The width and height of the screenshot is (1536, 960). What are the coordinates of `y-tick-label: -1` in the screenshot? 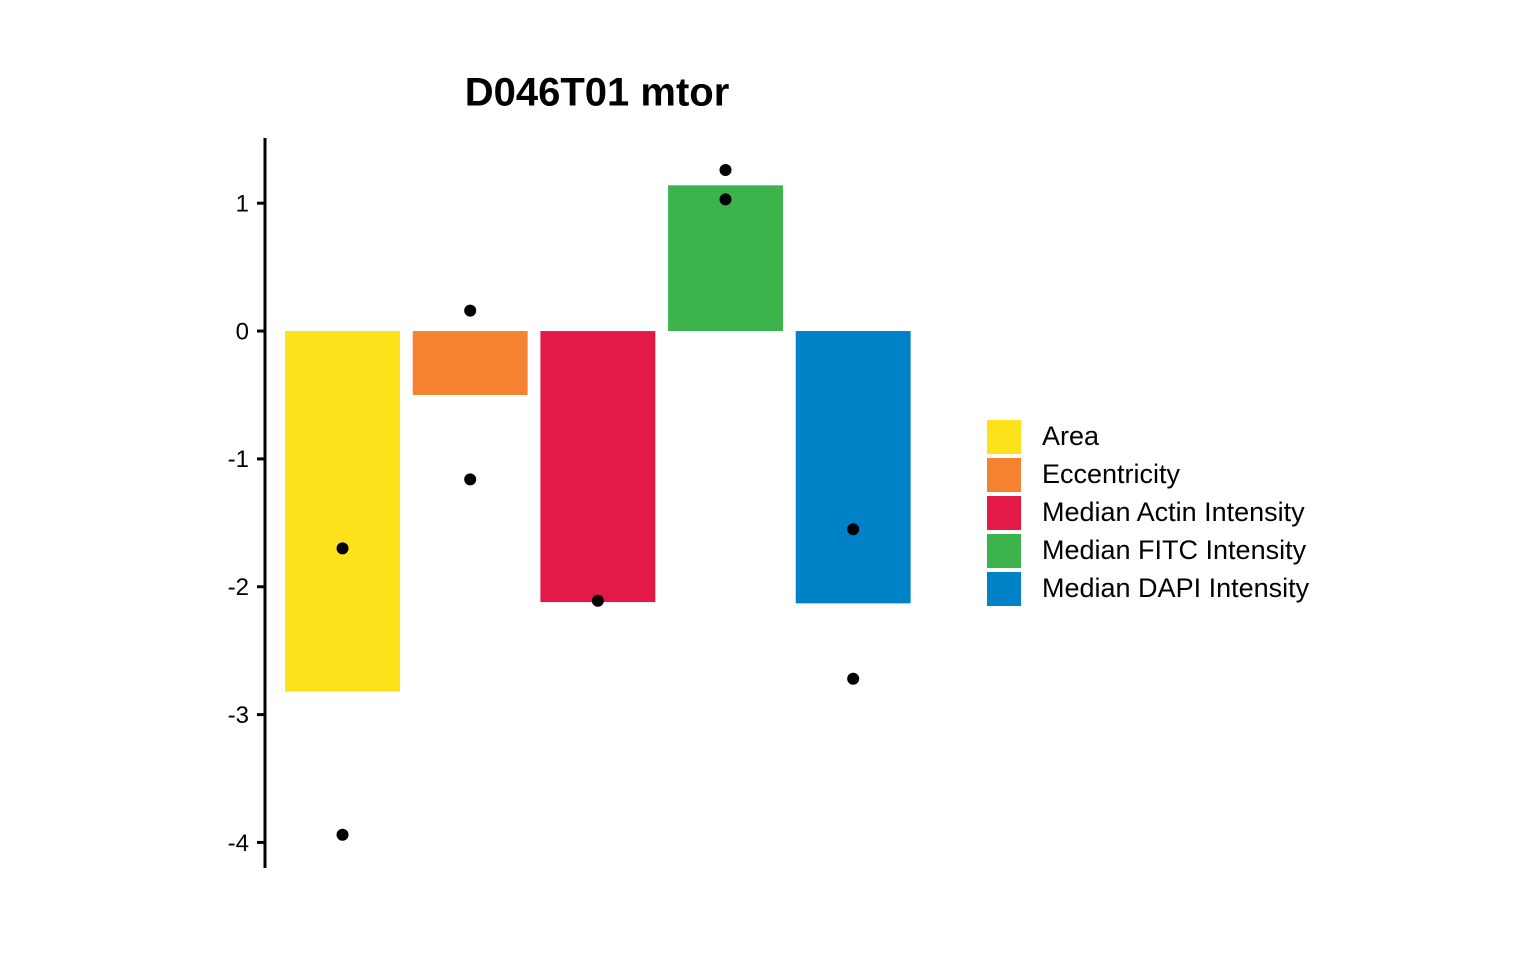 It's located at (238, 459).